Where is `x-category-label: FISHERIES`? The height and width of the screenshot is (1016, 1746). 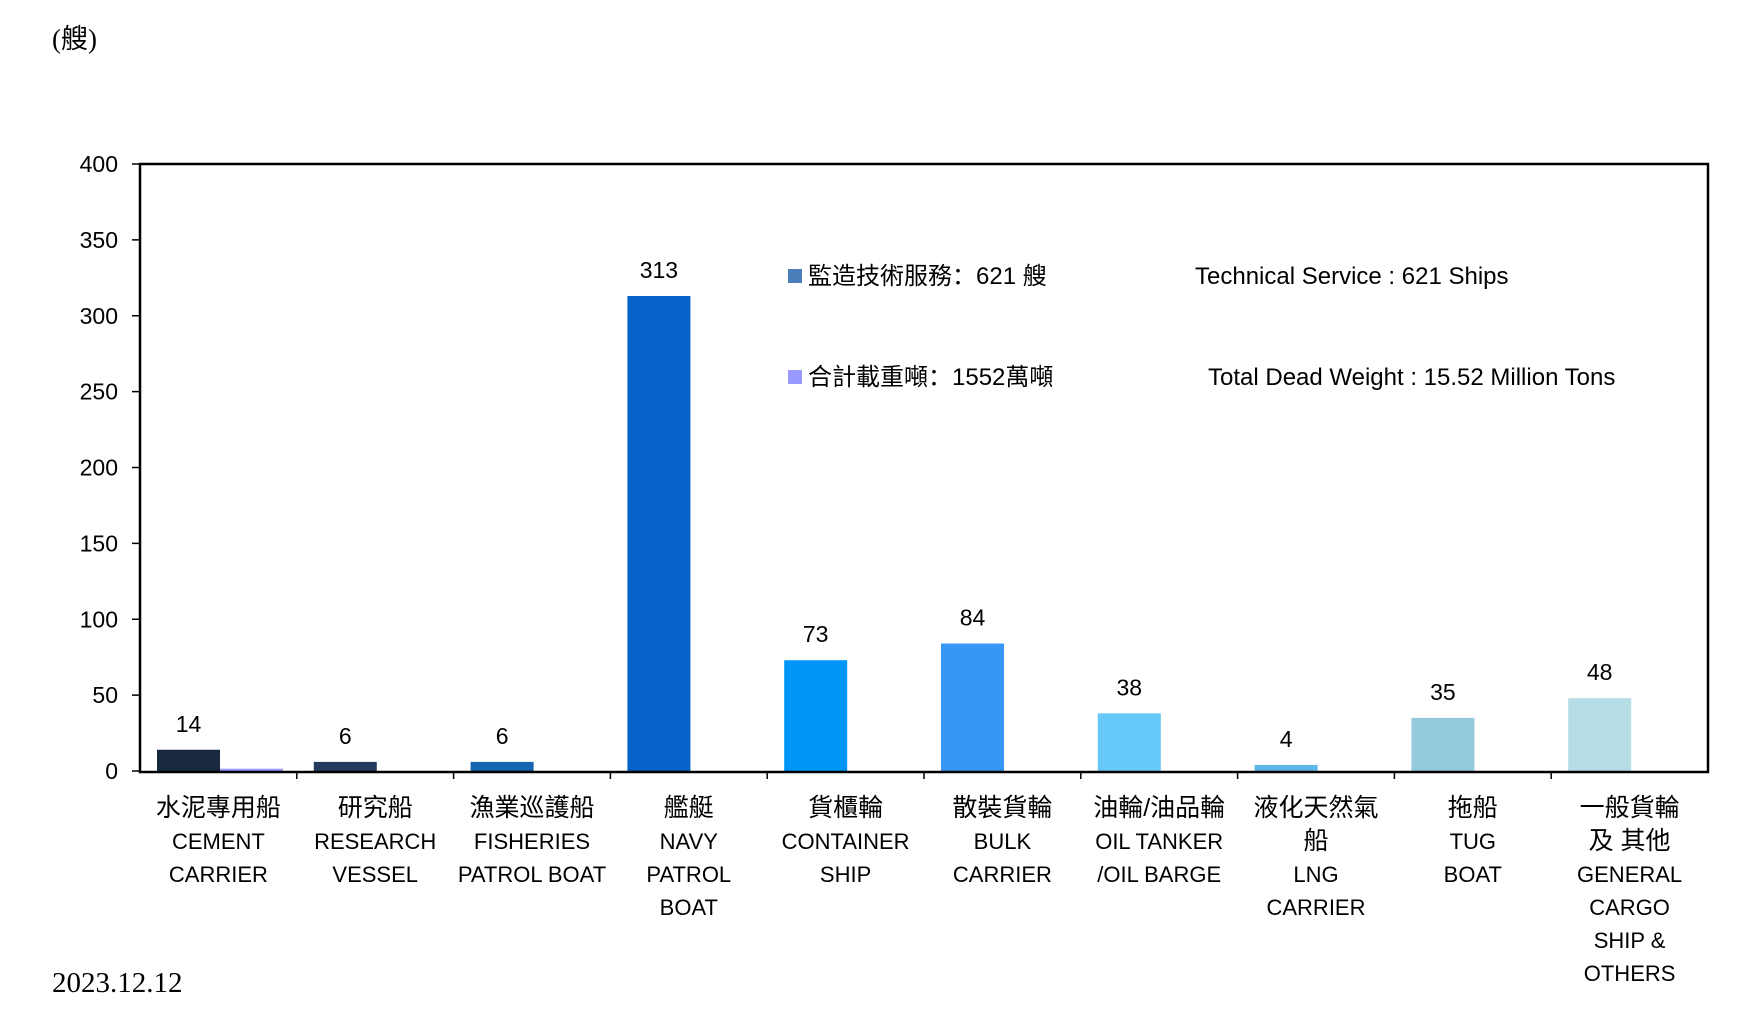
x-category-label: FISHERIES is located at coordinates (532, 841).